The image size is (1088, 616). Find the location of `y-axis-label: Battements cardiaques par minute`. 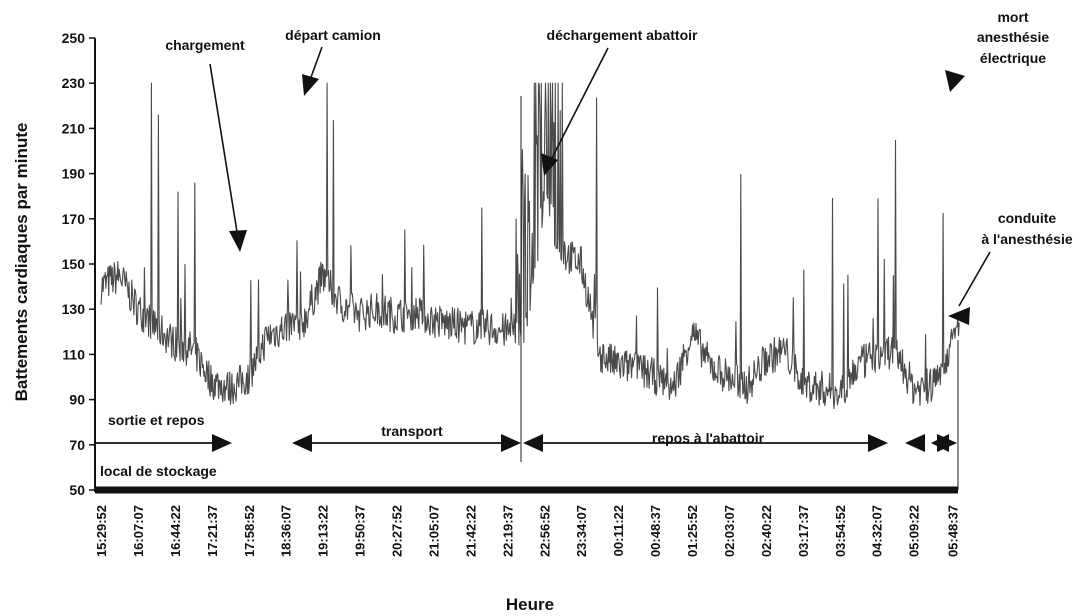

y-axis-label: Battements cardiaques par minute is located at coordinates (21, 262).